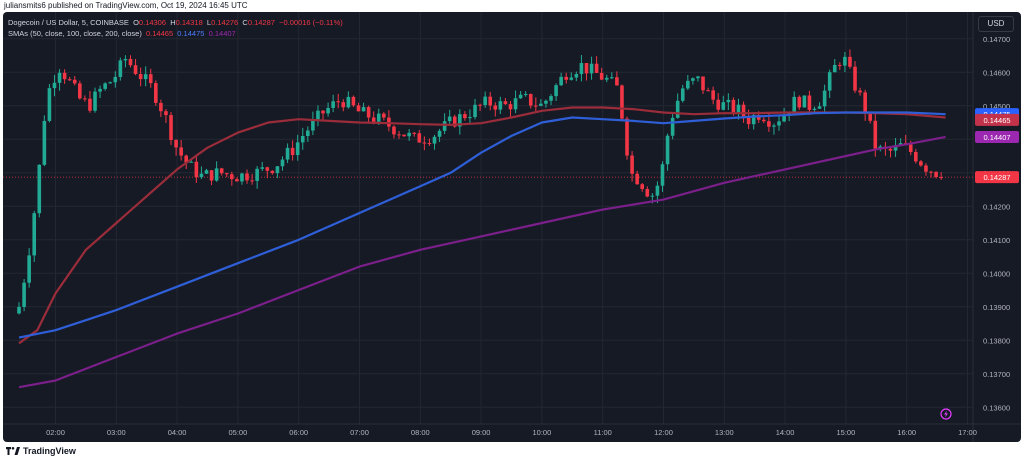 The image size is (1024, 459). I want to click on close-label: C, so click(245, 22).